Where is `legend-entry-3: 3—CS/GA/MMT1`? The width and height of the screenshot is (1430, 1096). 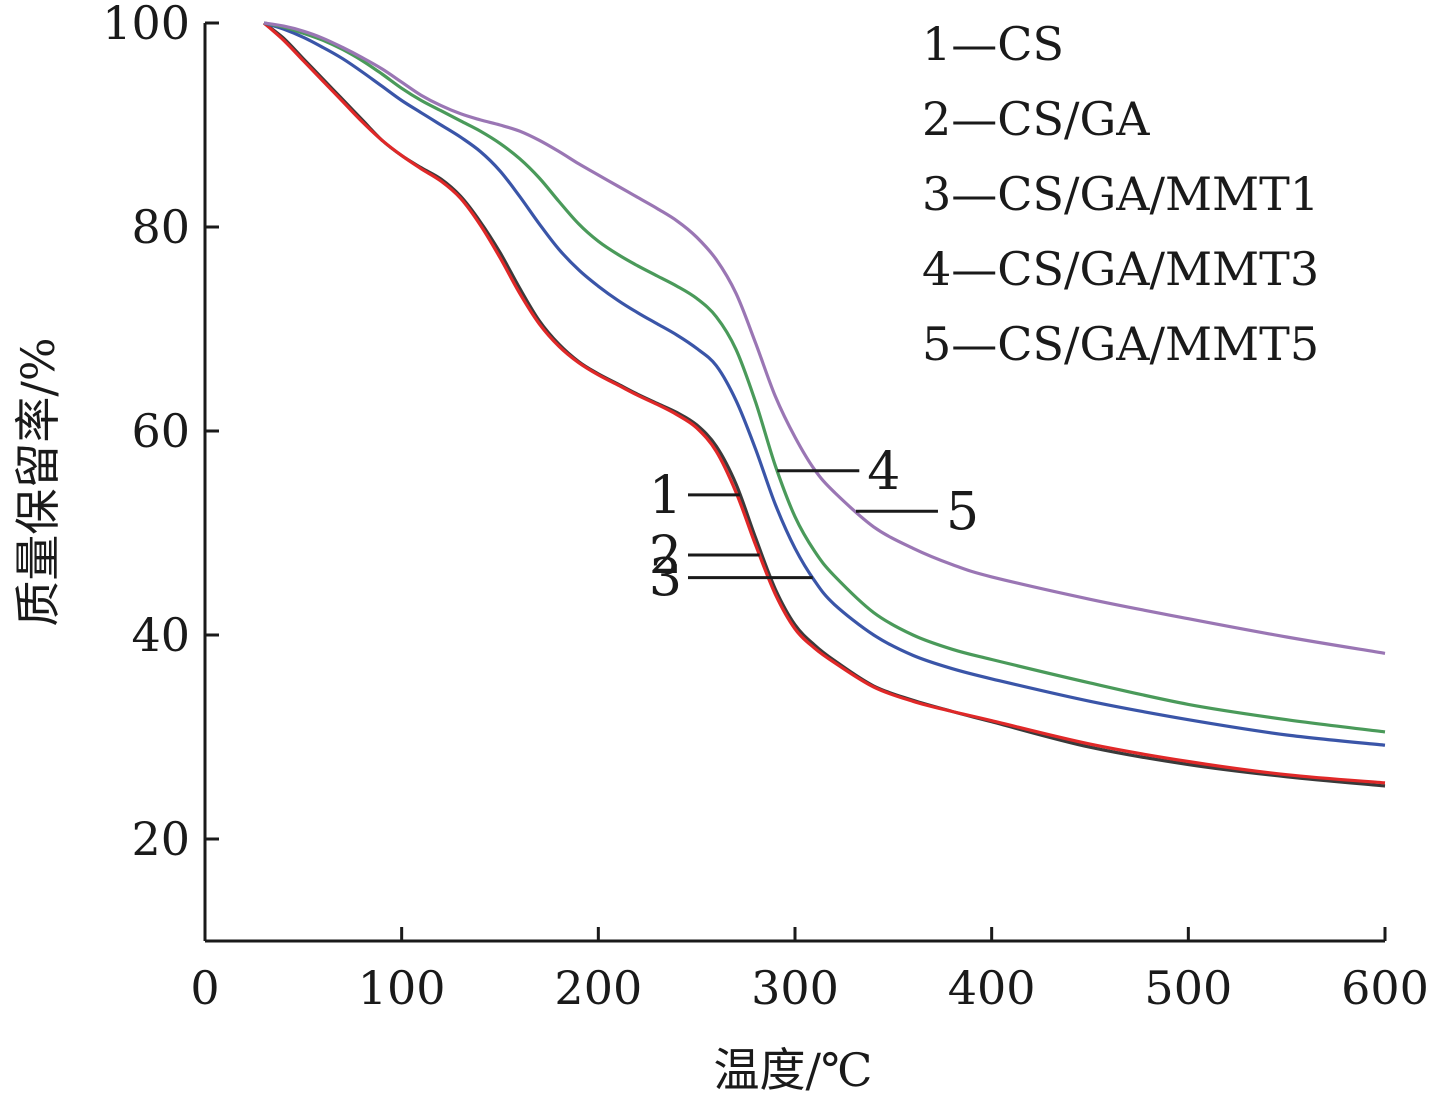 legend-entry-3: 3—CS/GA/MMT1 is located at coordinates (1120, 194).